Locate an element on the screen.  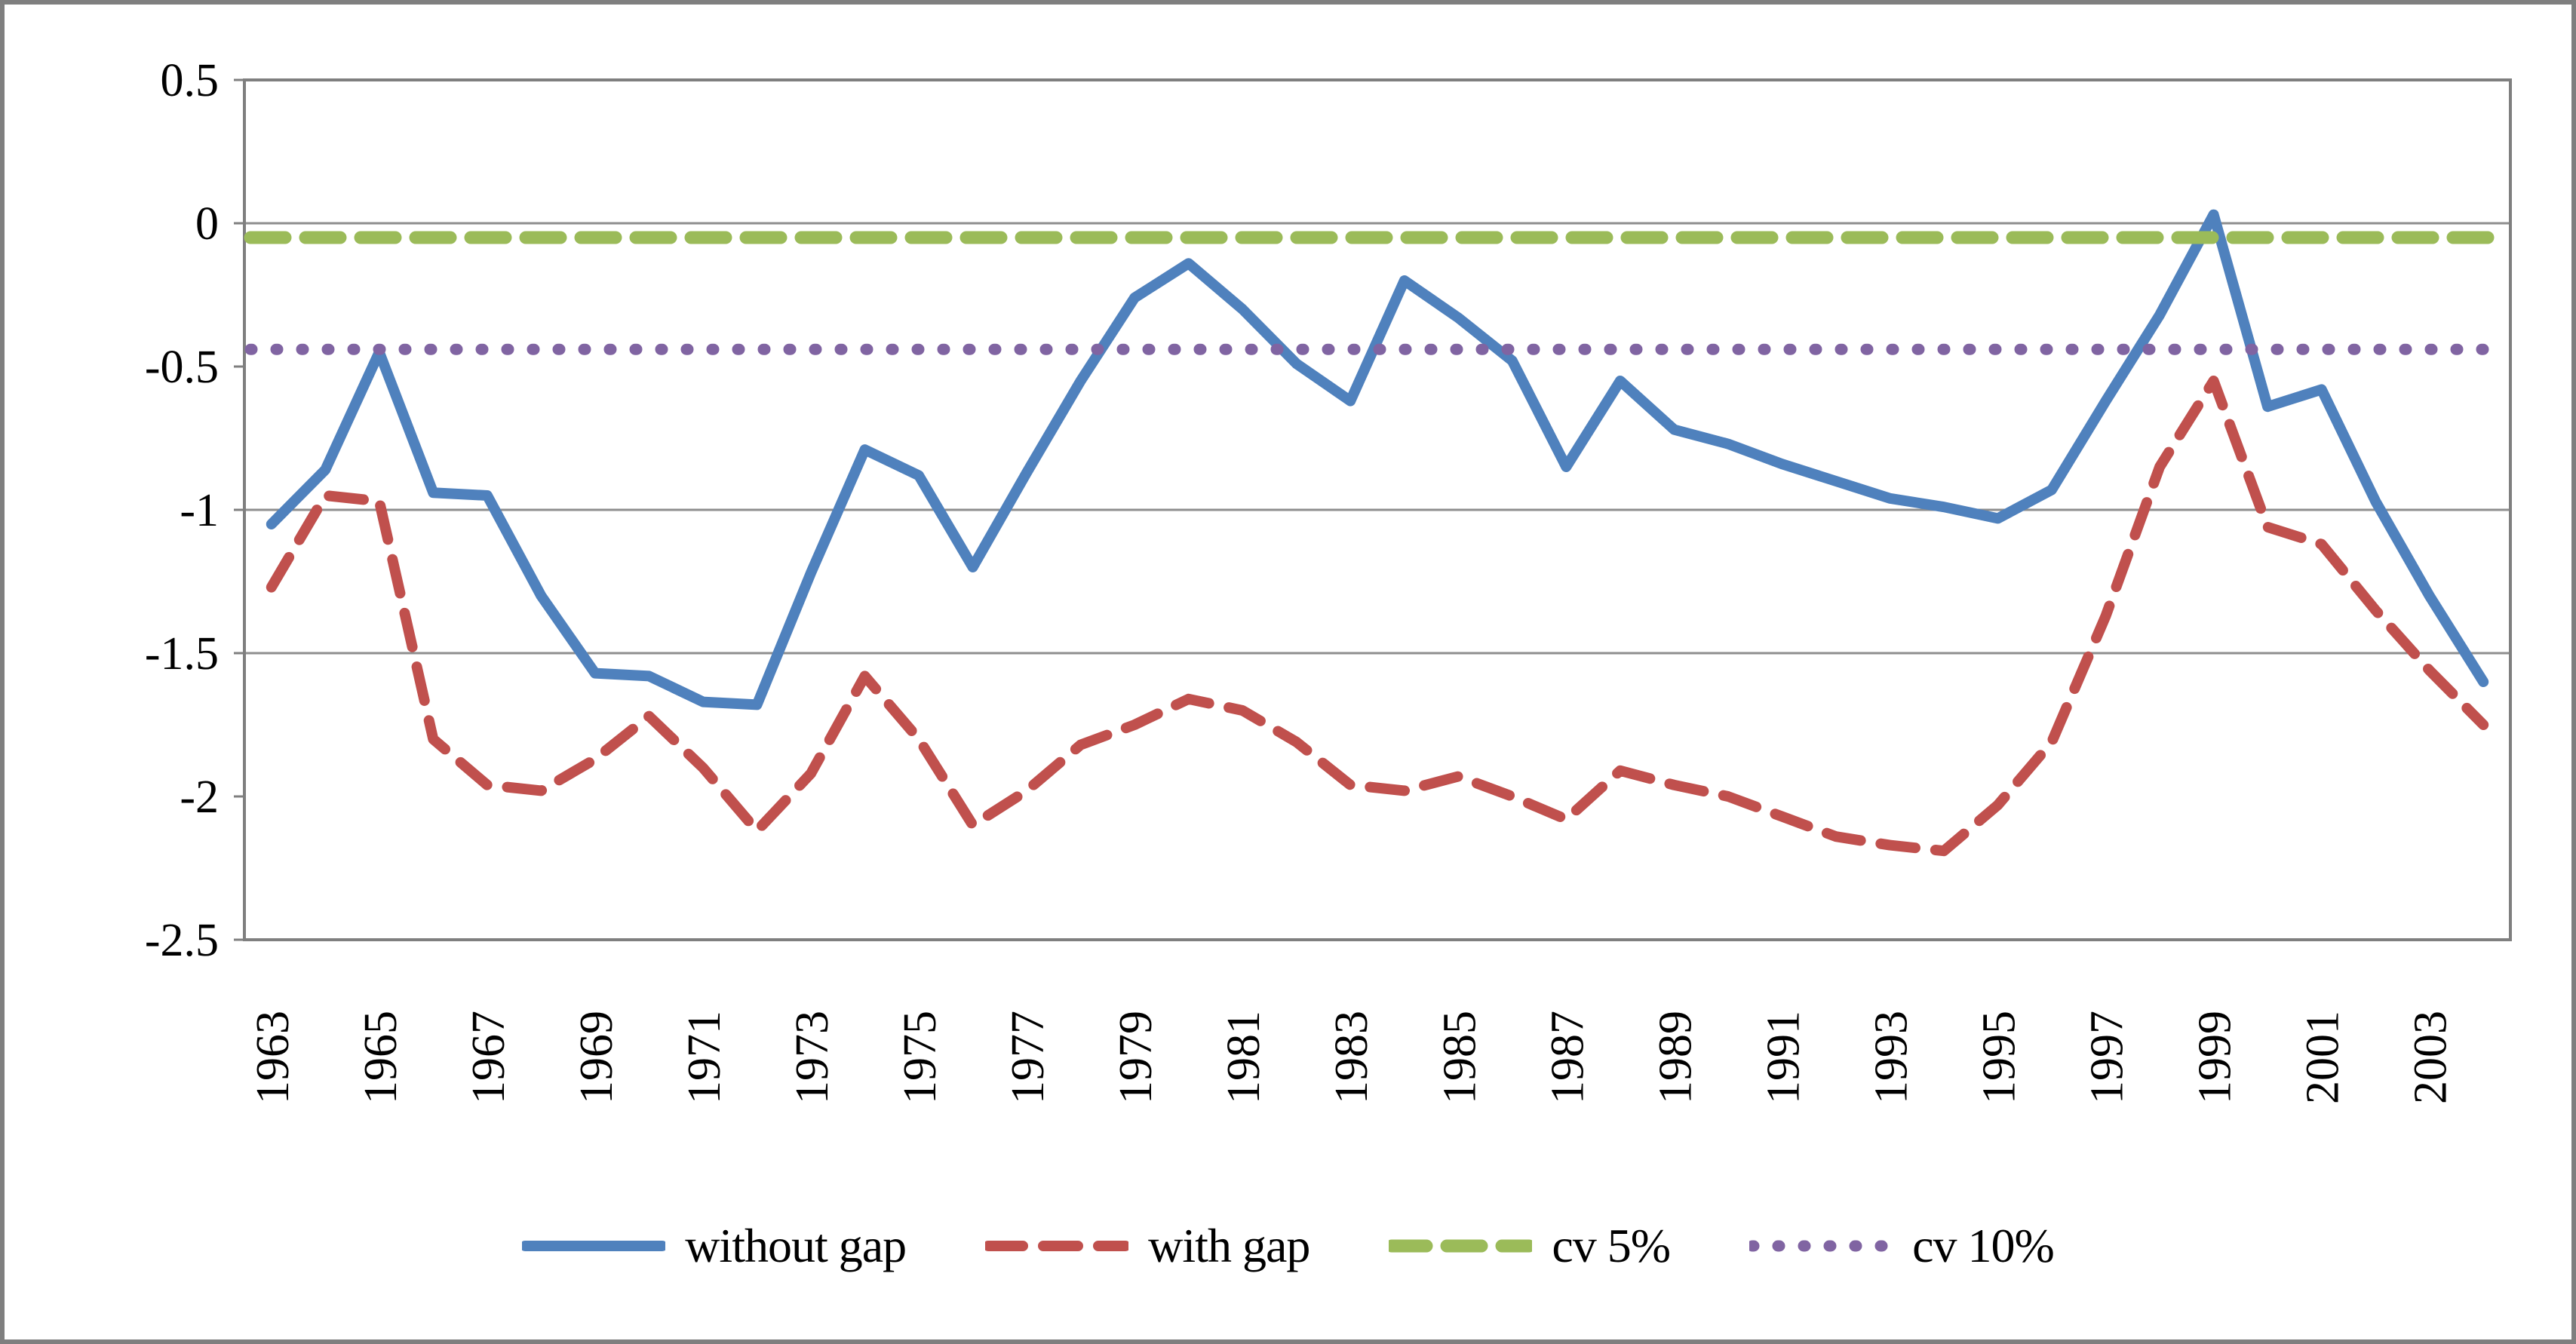
legend-item-without-gap: without gap is located at coordinates (714, 1246).